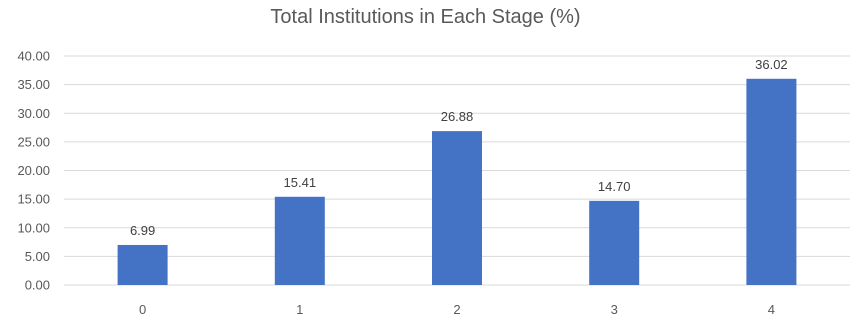 The image size is (851, 320). Describe the element at coordinates (300, 182) in the screenshot. I see `data-label: 15.41` at that location.